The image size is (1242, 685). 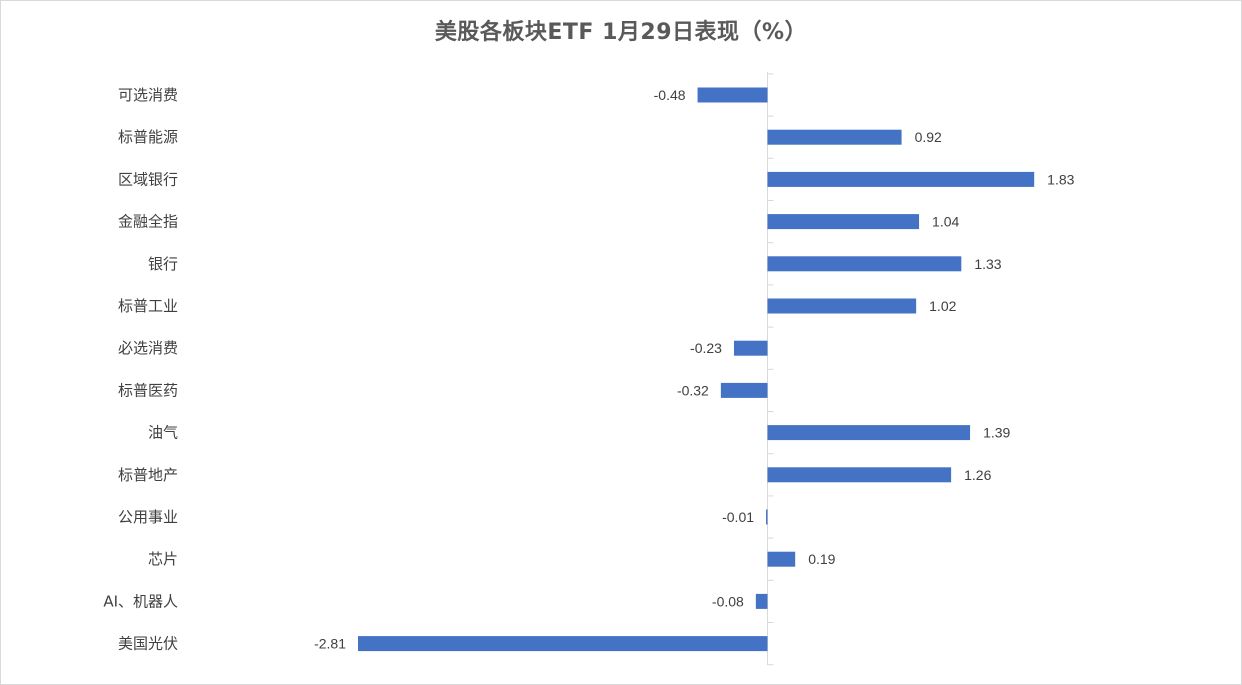 What do you see at coordinates (706, 348) in the screenshot?
I see `data-label: -0.23` at bounding box center [706, 348].